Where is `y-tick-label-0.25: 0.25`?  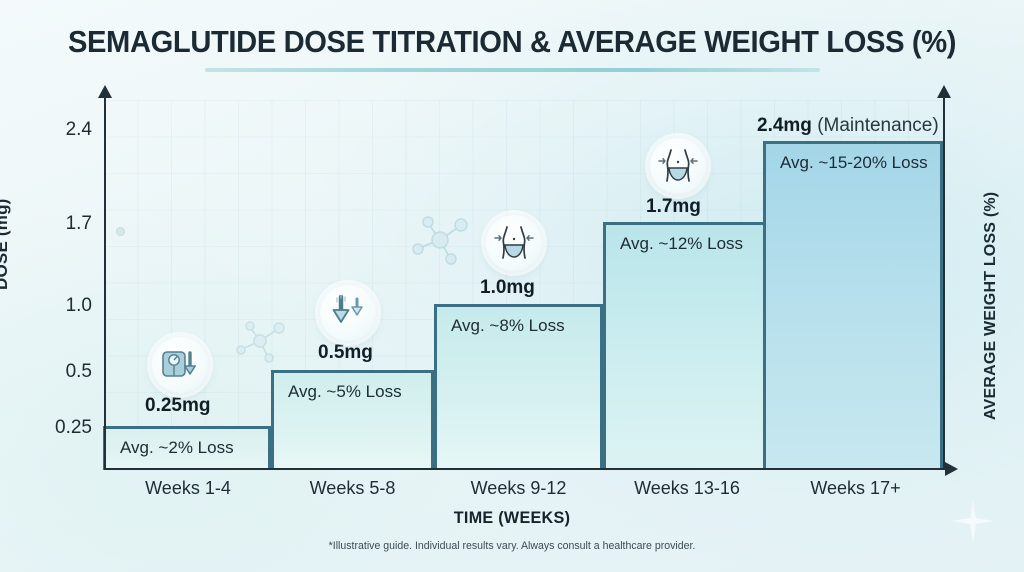
y-tick-label-0.25: 0.25 is located at coordinates (73, 427).